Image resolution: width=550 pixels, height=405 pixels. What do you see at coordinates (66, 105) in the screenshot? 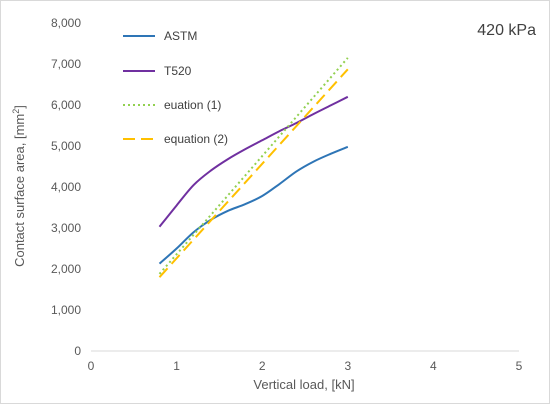
I see `y-tick-label: 6,000` at bounding box center [66, 105].